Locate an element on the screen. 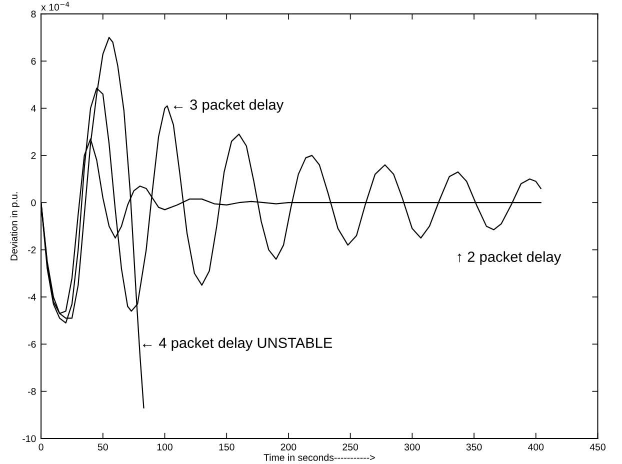 The height and width of the screenshot is (464, 622). annotation: ↑ 2 packet delay is located at coordinates (510, 258).